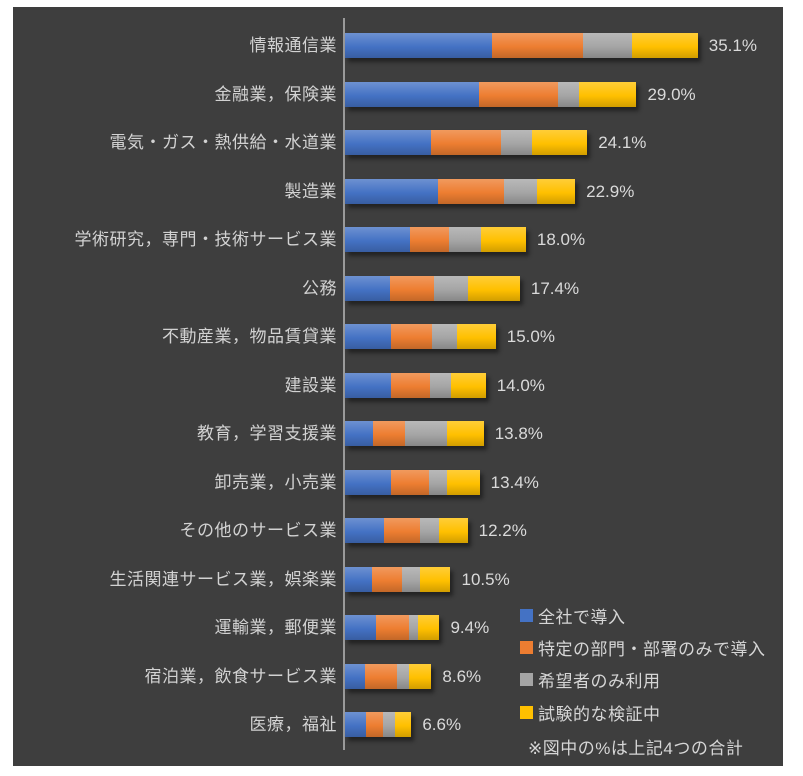  I want to click on bar-row: 製造業 22.9%, so click(398, 191).